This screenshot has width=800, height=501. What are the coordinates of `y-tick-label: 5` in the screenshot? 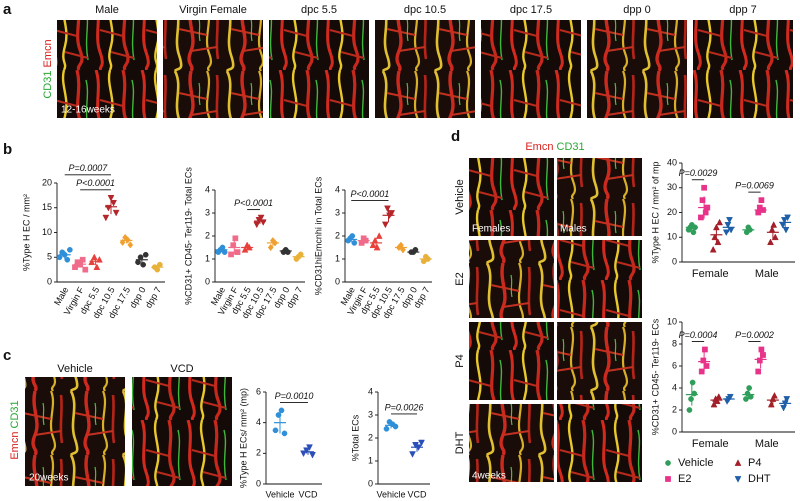 It's located at (49, 257).